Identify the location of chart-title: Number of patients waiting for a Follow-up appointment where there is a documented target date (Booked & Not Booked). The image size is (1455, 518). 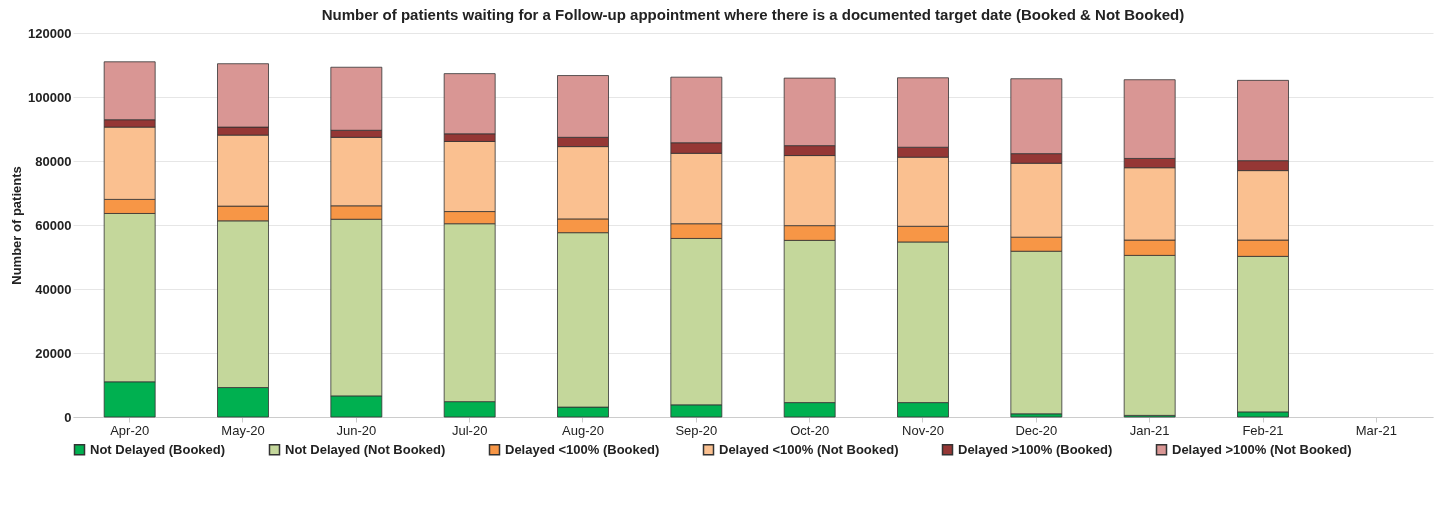
(753, 14).